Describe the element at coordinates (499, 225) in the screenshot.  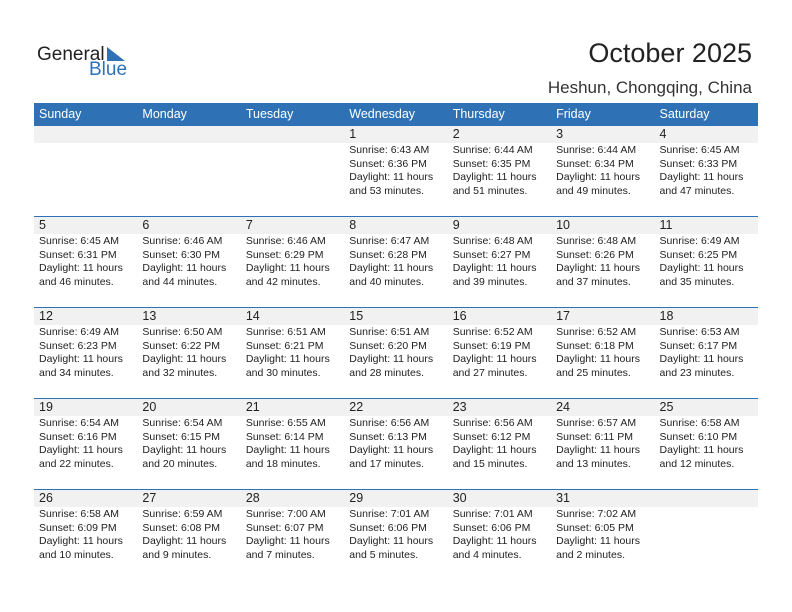
I see `day-number: 9` at that location.